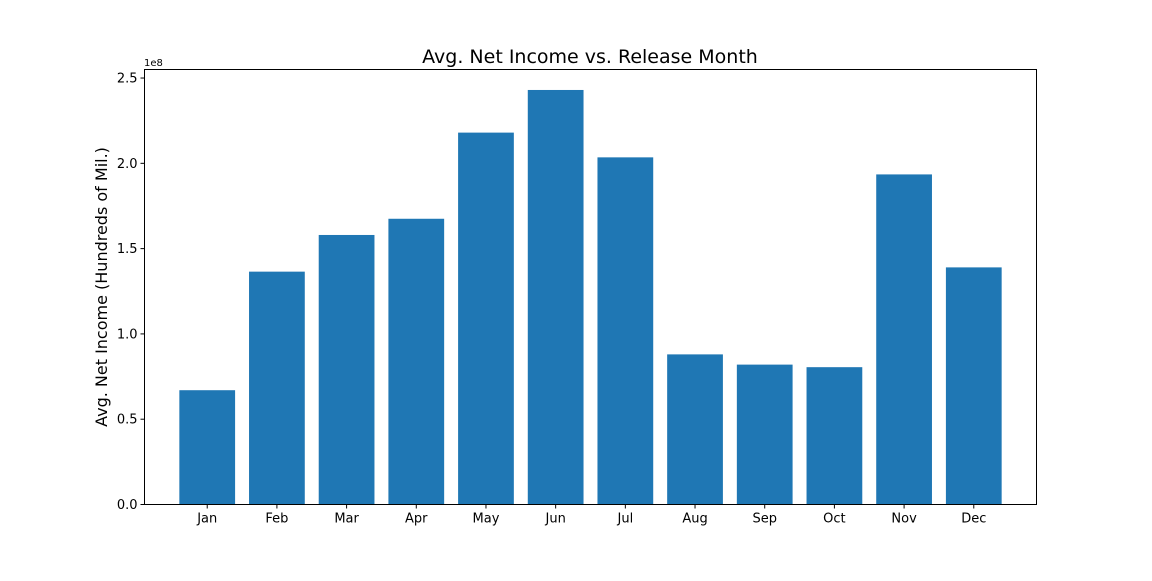 The height and width of the screenshot is (581, 1152). I want to click on chart-title: Avg. Net Income vs. Release Month, so click(590, 57).